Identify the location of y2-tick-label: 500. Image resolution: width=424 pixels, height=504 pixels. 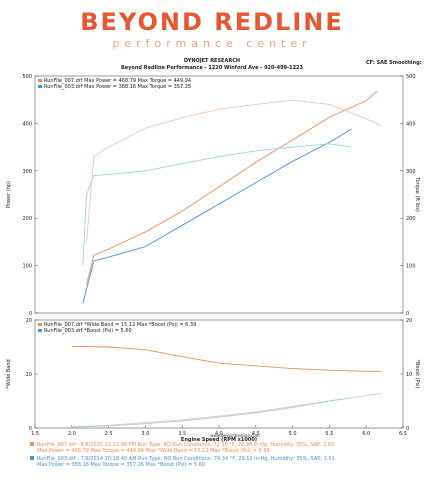
(411, 77).